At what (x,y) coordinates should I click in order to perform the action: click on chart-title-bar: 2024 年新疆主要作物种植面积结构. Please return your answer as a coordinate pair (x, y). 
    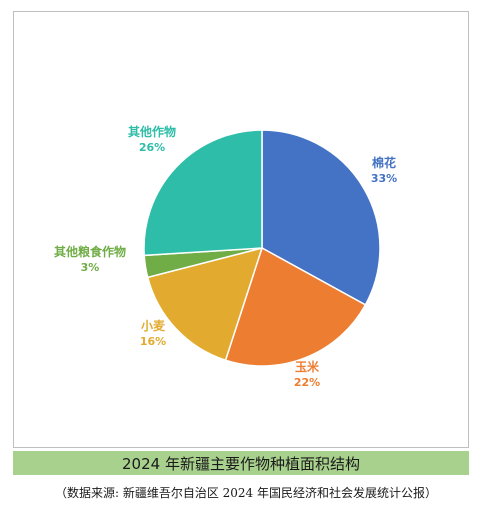
    Looking at the image, I should click on (241, 463).